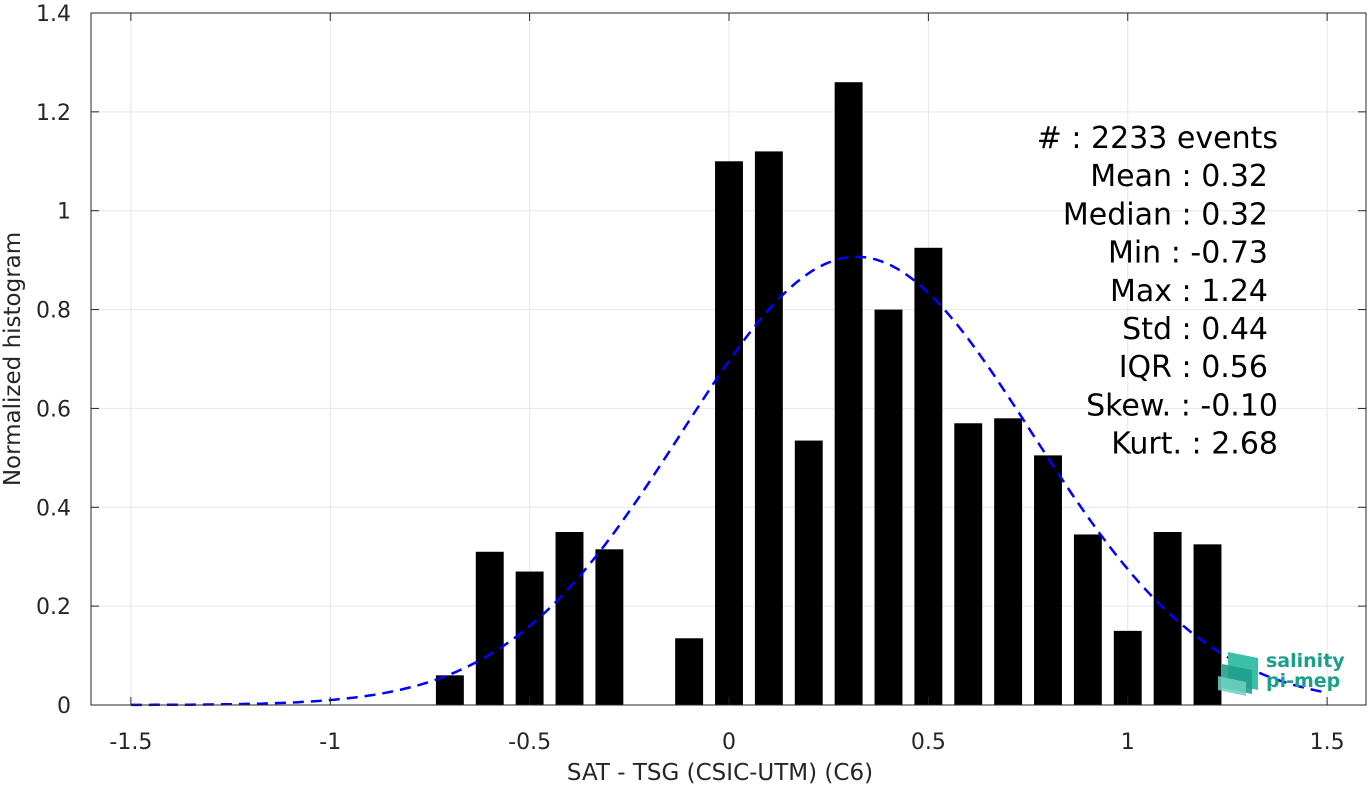 Image resolution: width=1367 pixels, height=785 pixels. I want to click on x-tick-label: -1, so click(330, 742).